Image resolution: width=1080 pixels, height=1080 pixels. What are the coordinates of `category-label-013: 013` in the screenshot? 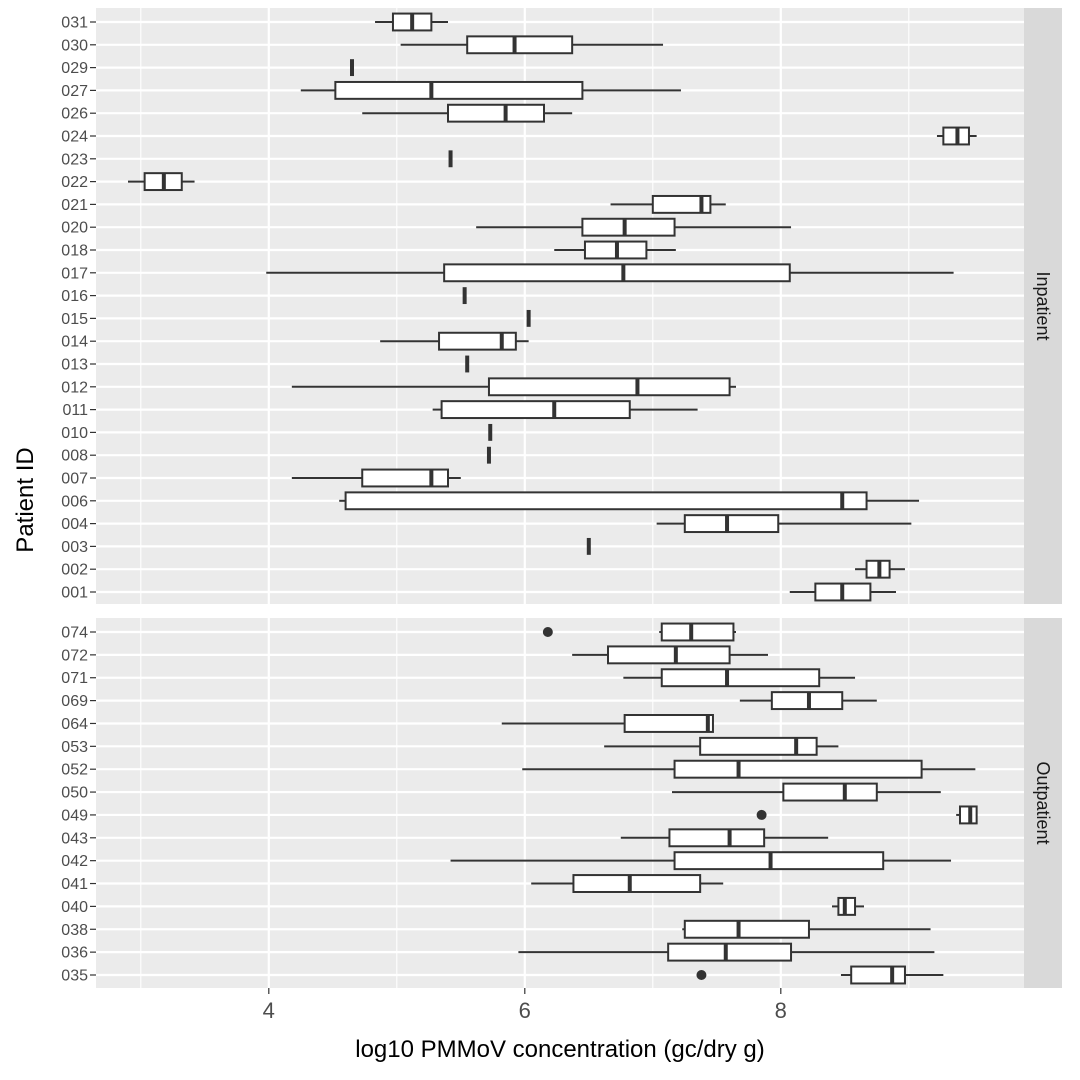 It's located at (74, 365).